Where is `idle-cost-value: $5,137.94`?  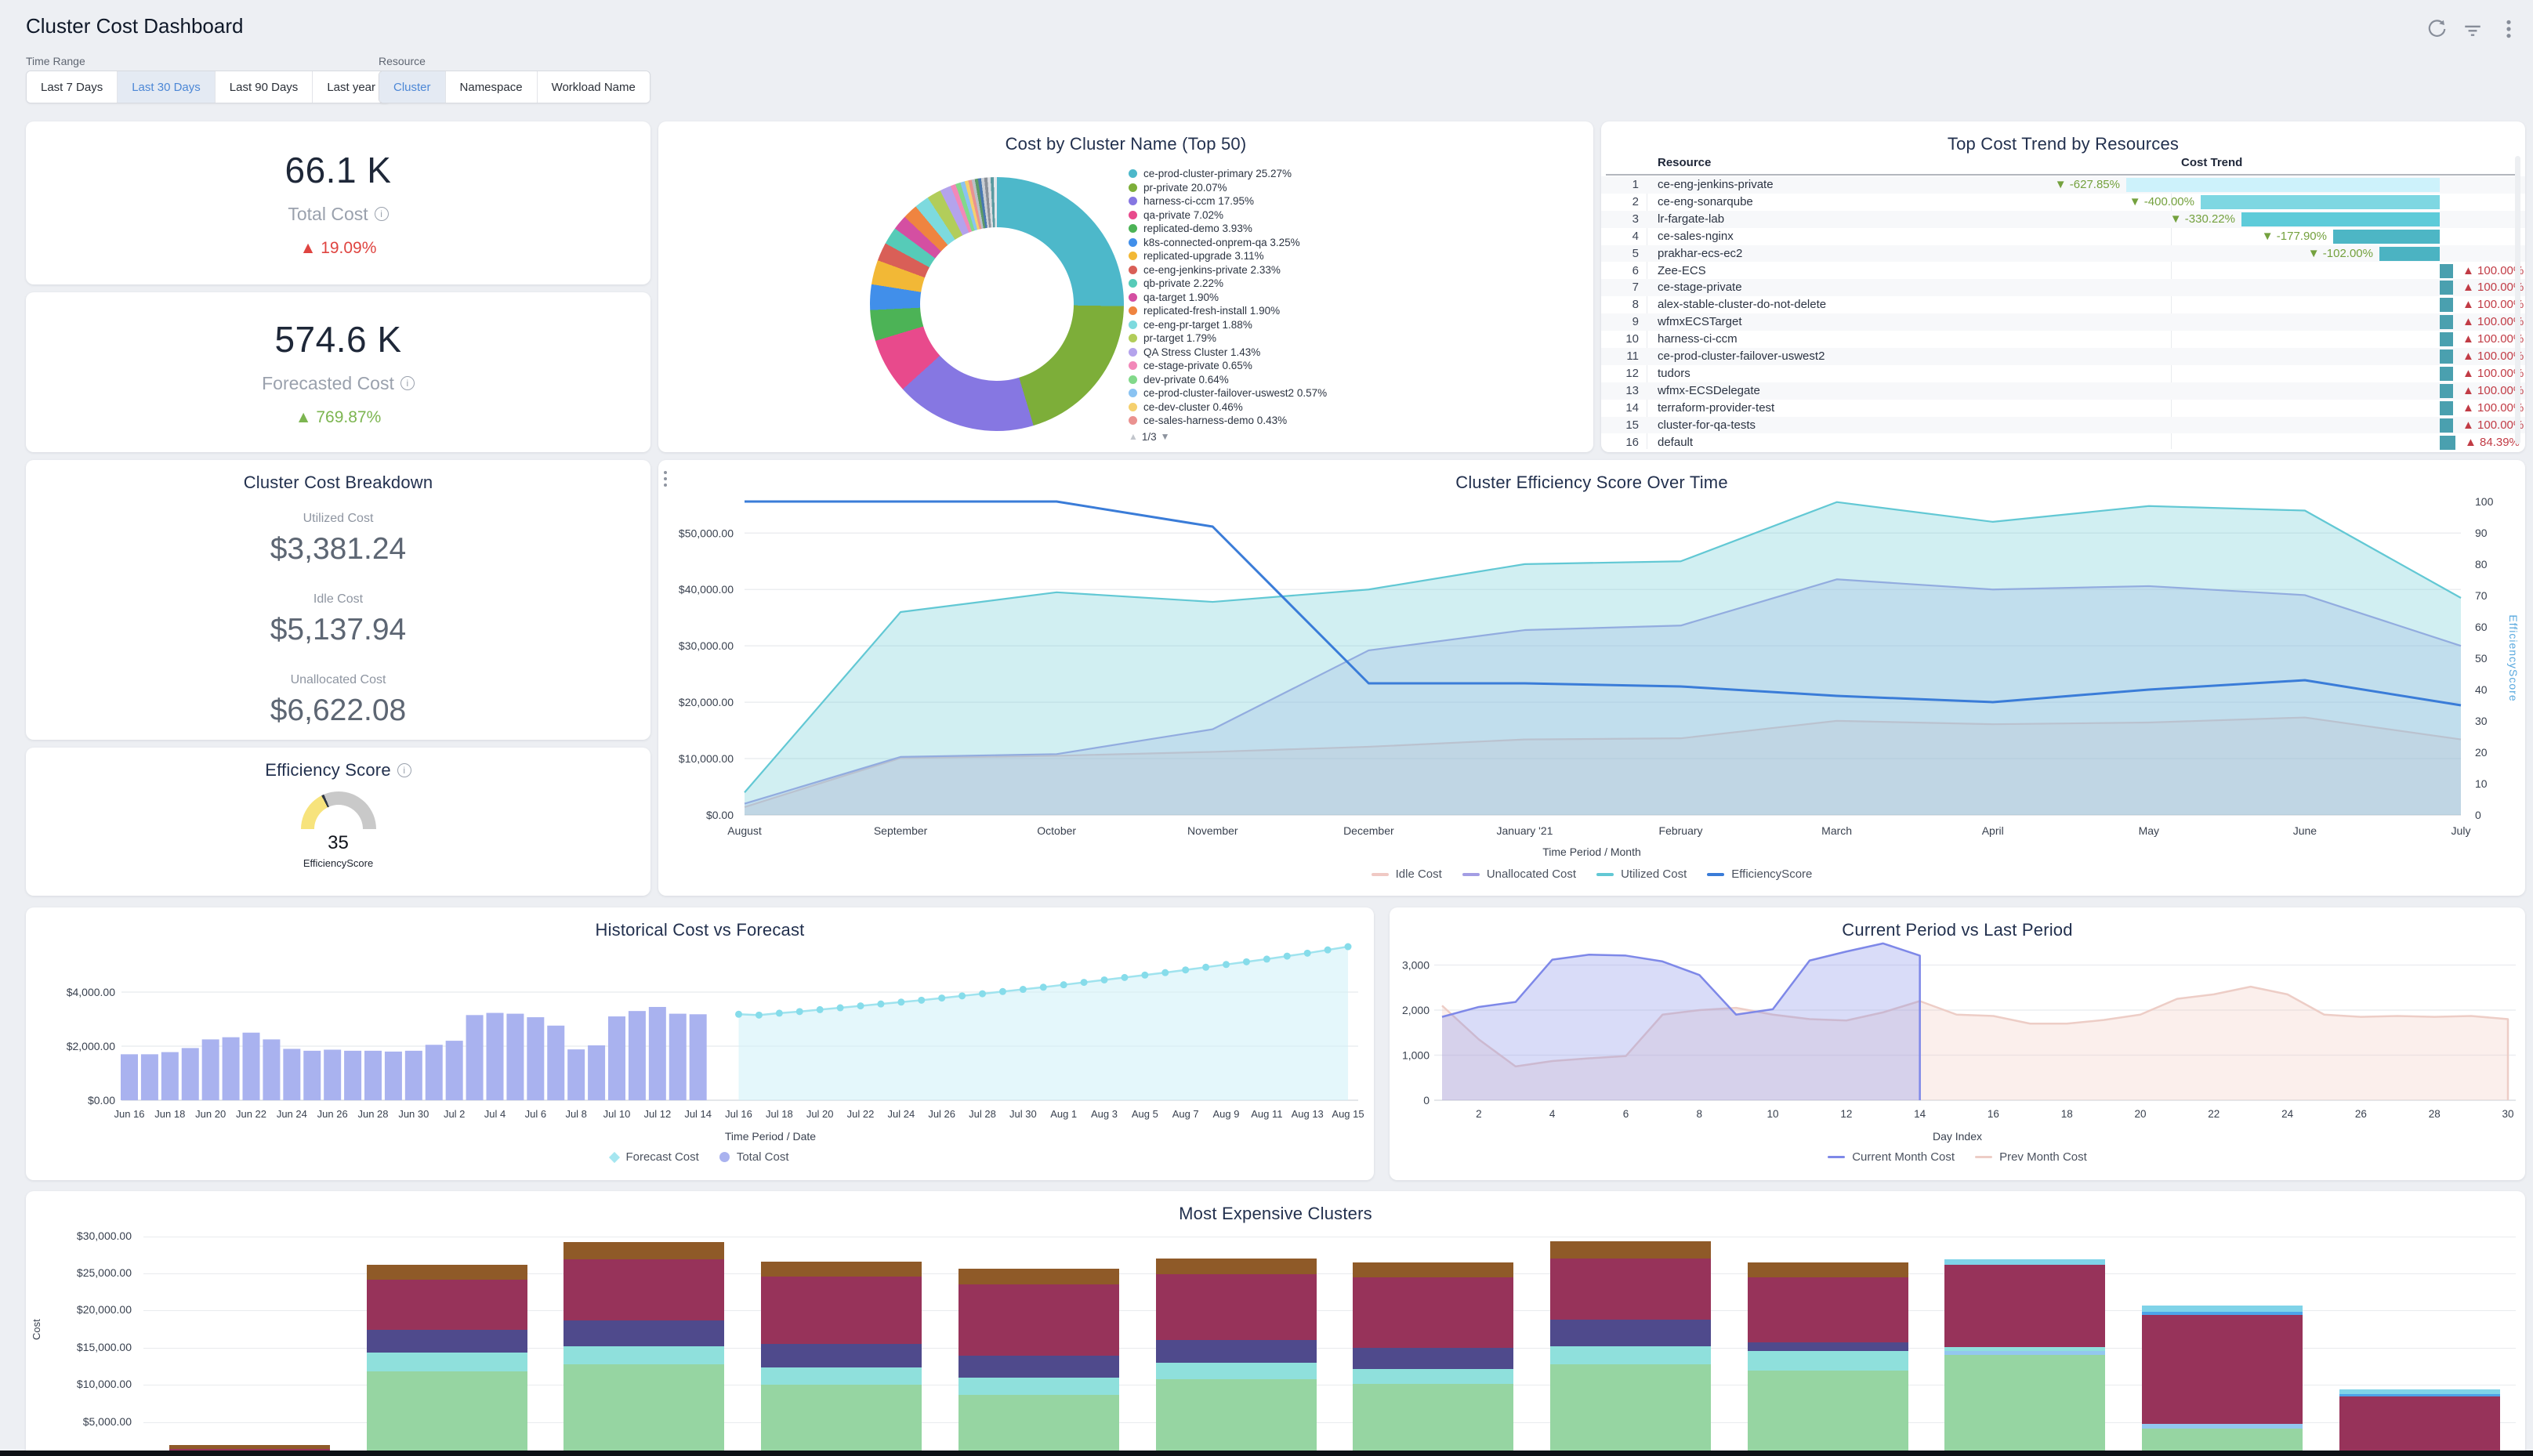
idle-cost-value: $5,137.94 is located at coordinates (339, 630).